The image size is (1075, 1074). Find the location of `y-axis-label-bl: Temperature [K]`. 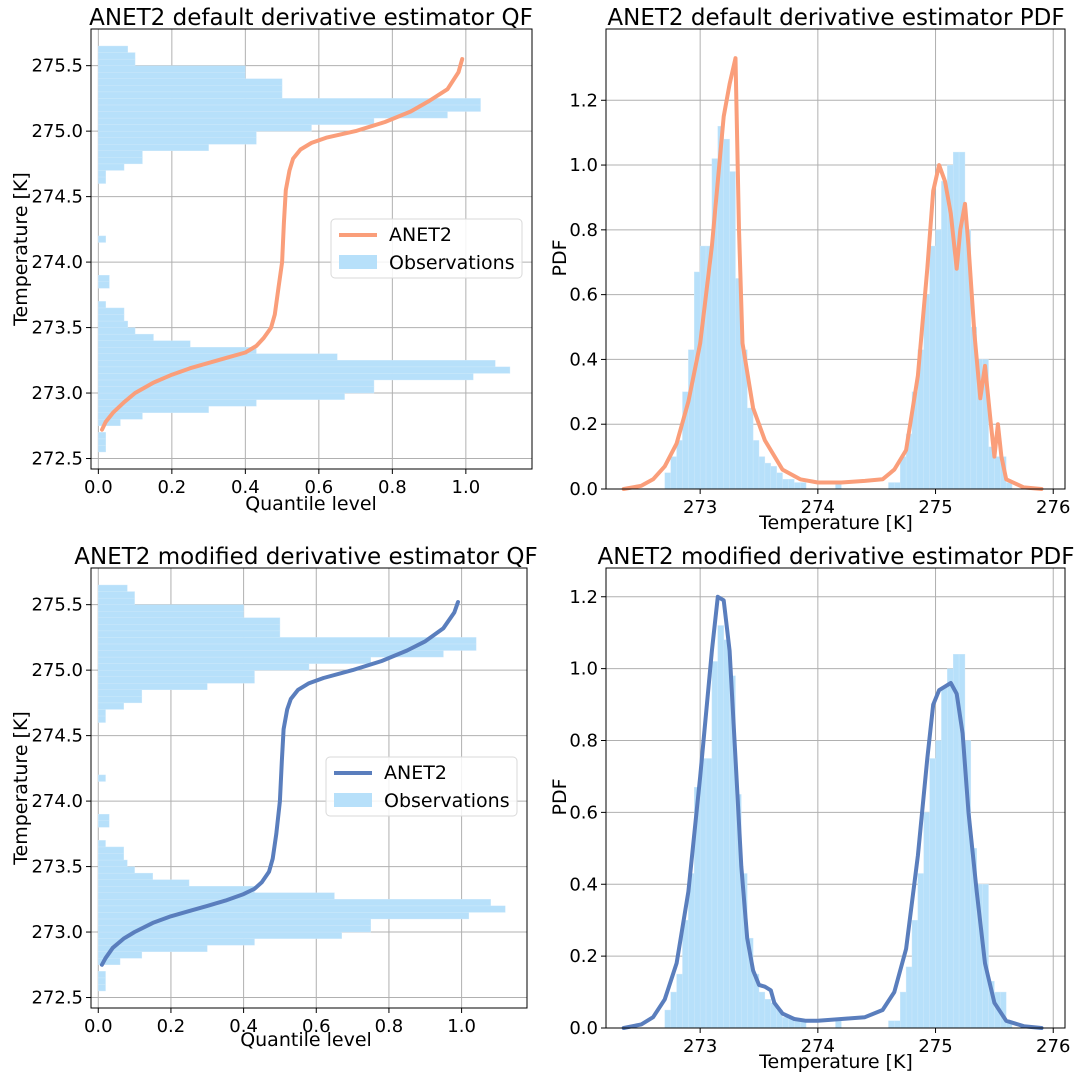

y-axis-label-bl: Temperature [K] is located at coordinates (21, 788).